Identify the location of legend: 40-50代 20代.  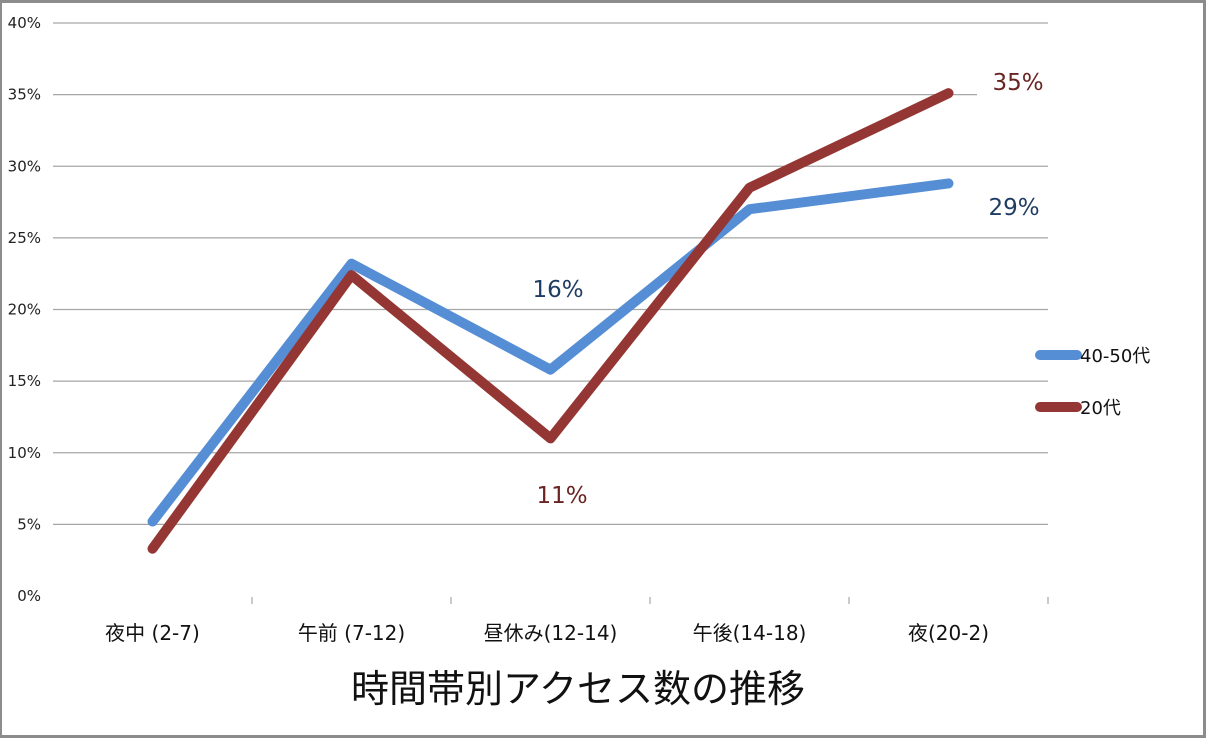
(1092, 382).